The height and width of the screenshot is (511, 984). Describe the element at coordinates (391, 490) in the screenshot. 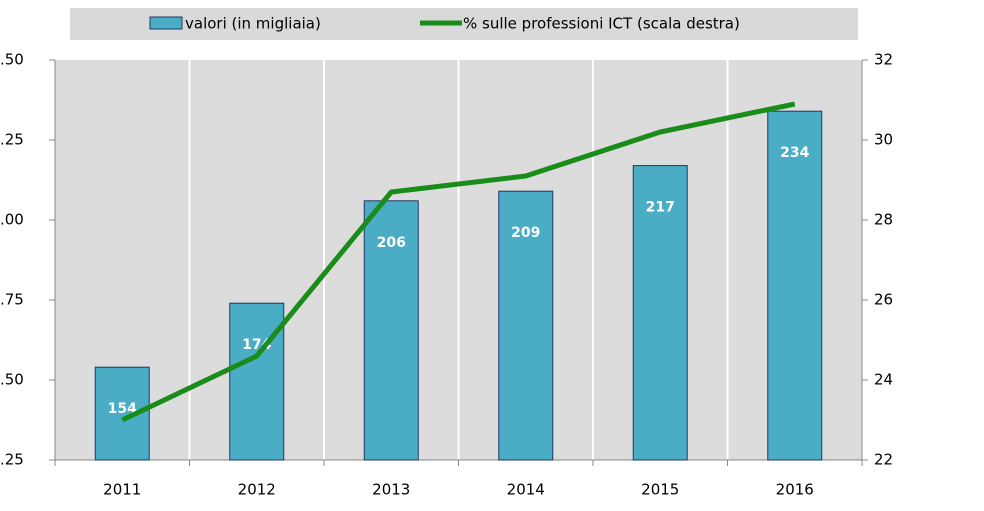

I see `x-tick-label: 2013` at that location.